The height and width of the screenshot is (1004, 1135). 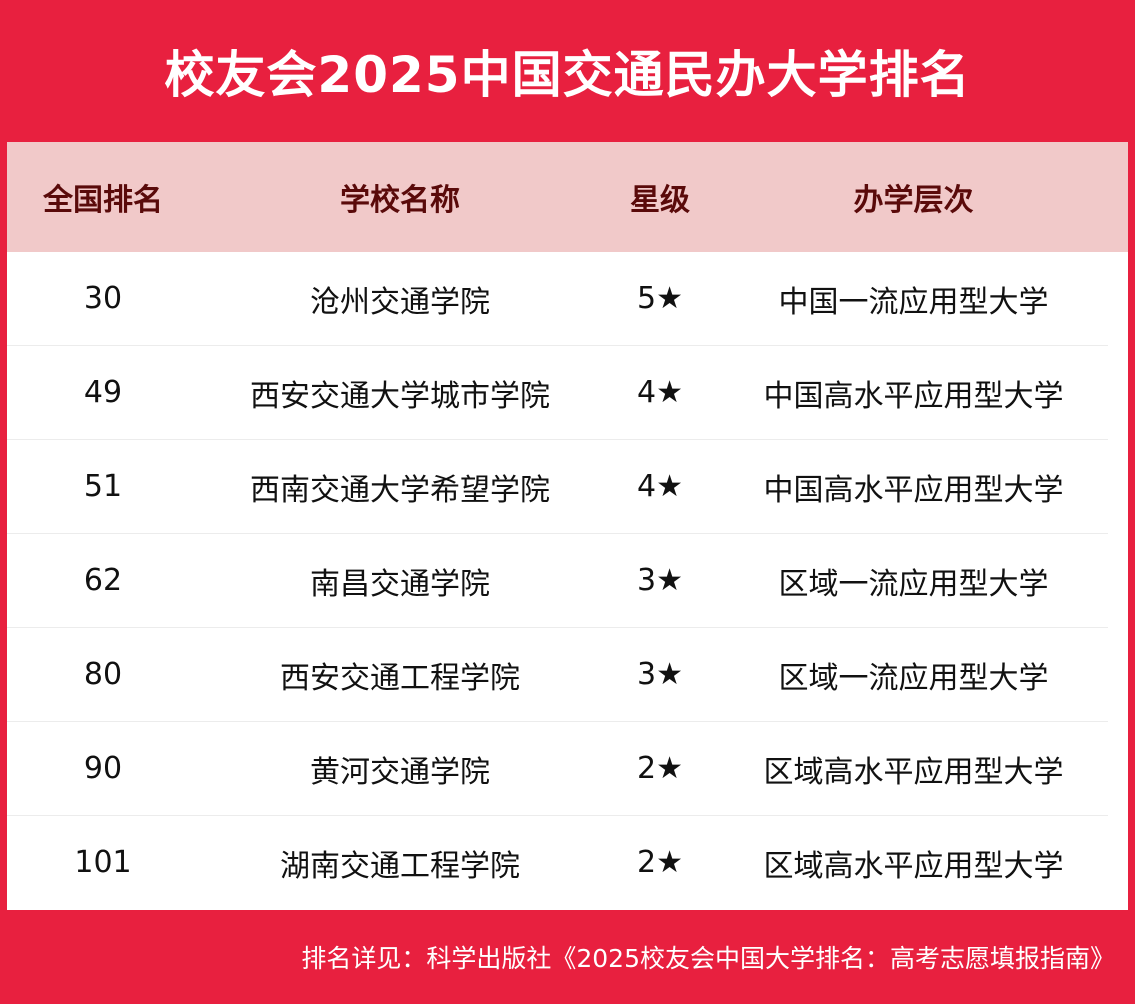 What do you see at coordinates (913, 302) in the screenshot?
I see `level-cell: 中国一流应用型大学` at bounding box center [913, 302].